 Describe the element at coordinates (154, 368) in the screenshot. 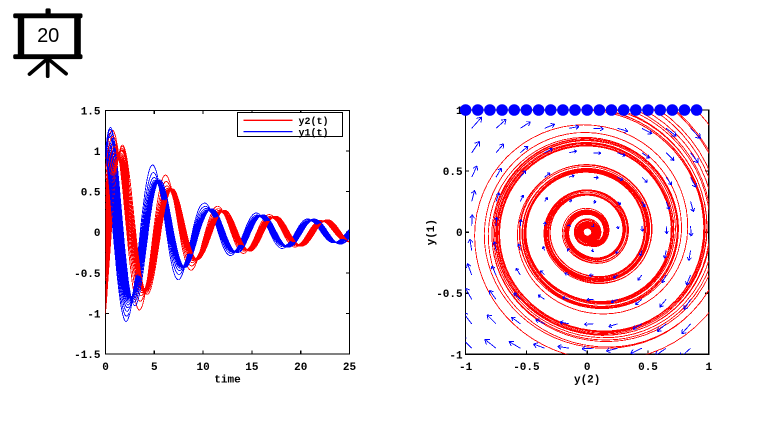

I see `svg-text: 5` at that location.